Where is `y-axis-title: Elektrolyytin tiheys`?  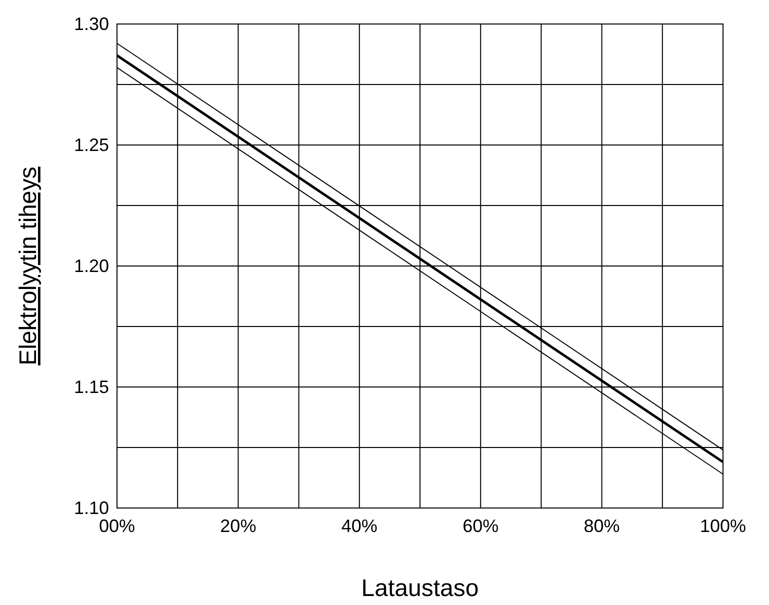 y-axis-title: Elektrolyytin tiheys is located at coordinates (28, 266).